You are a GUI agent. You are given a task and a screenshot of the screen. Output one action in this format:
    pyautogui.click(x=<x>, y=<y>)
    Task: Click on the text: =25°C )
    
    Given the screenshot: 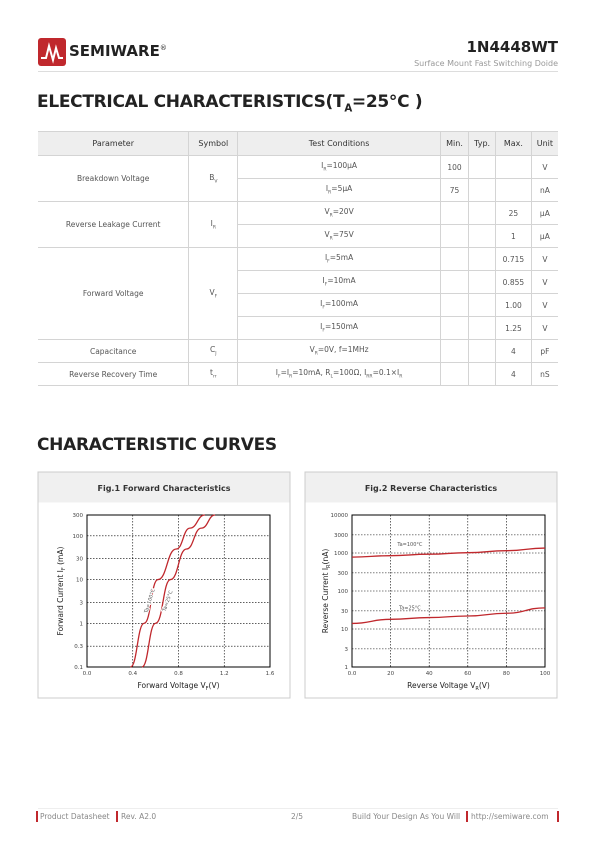 What is the action you would take?
    pyautogui.click(x=387, y=102)
    